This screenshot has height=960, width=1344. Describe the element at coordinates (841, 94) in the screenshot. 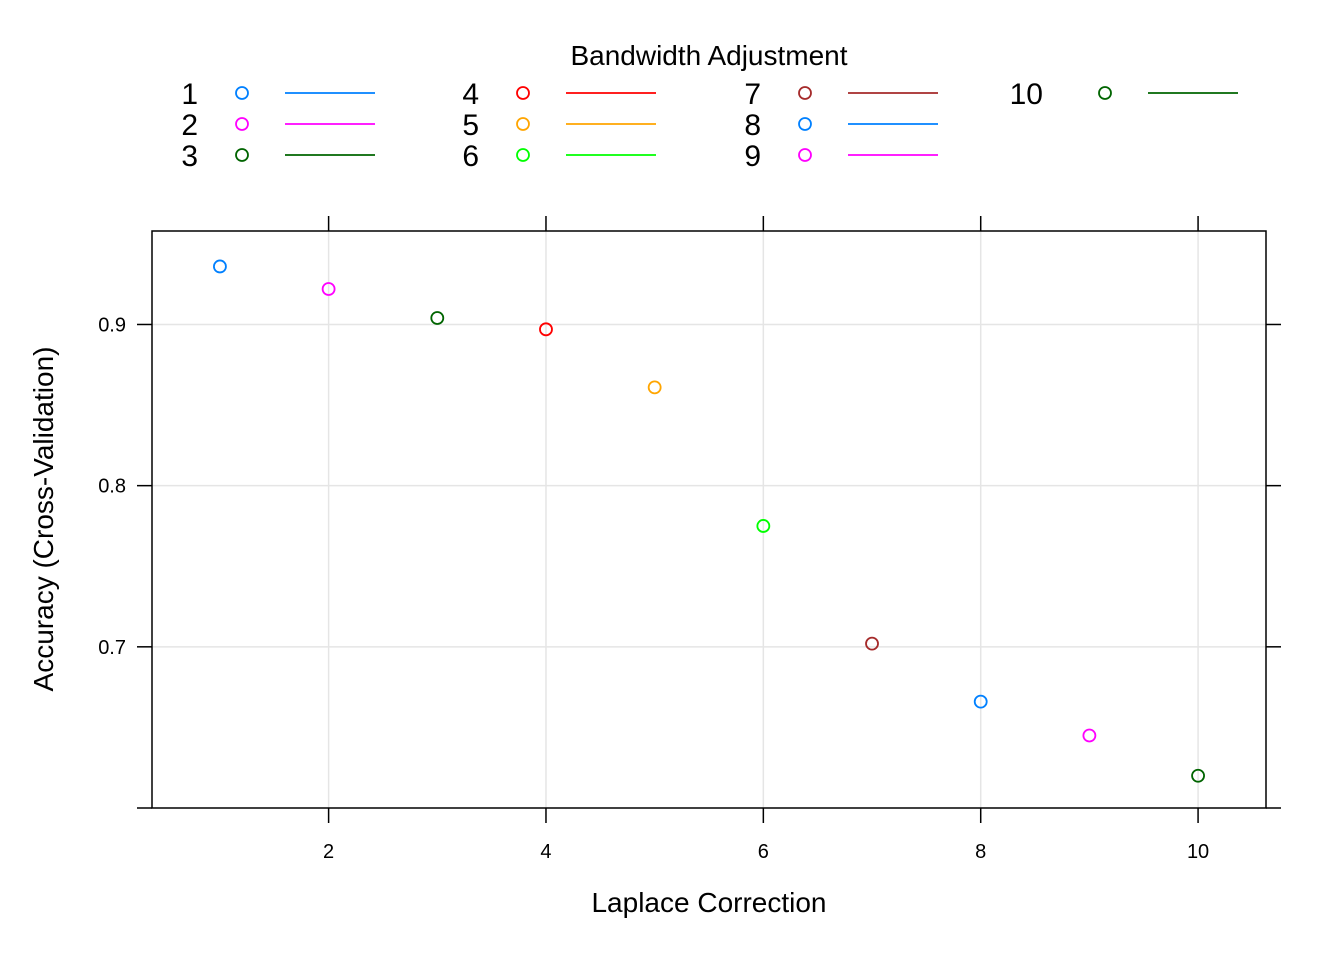

I see `legend-item: 7` at that location.